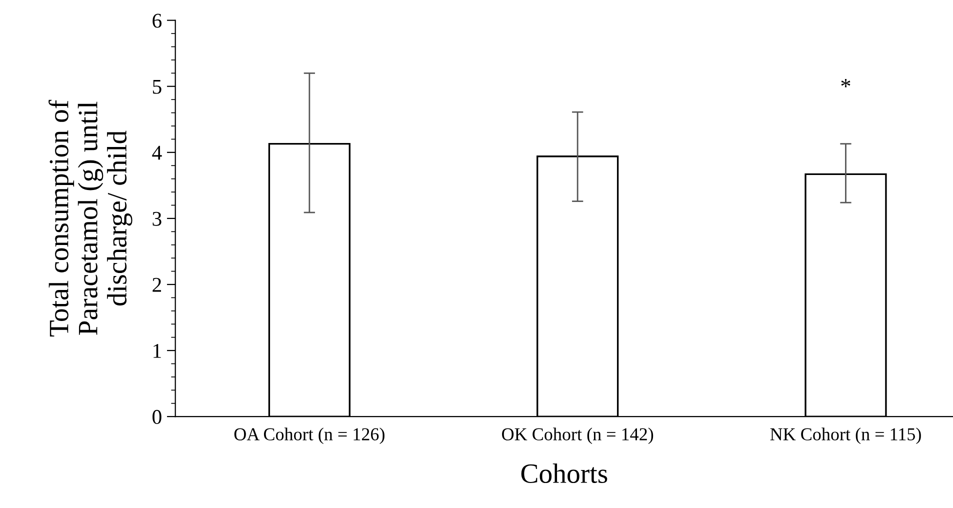 Image resolution: width=953 pixels, height=508 pixels. I want to click on y-tick-label: 6, so click(157, 21).